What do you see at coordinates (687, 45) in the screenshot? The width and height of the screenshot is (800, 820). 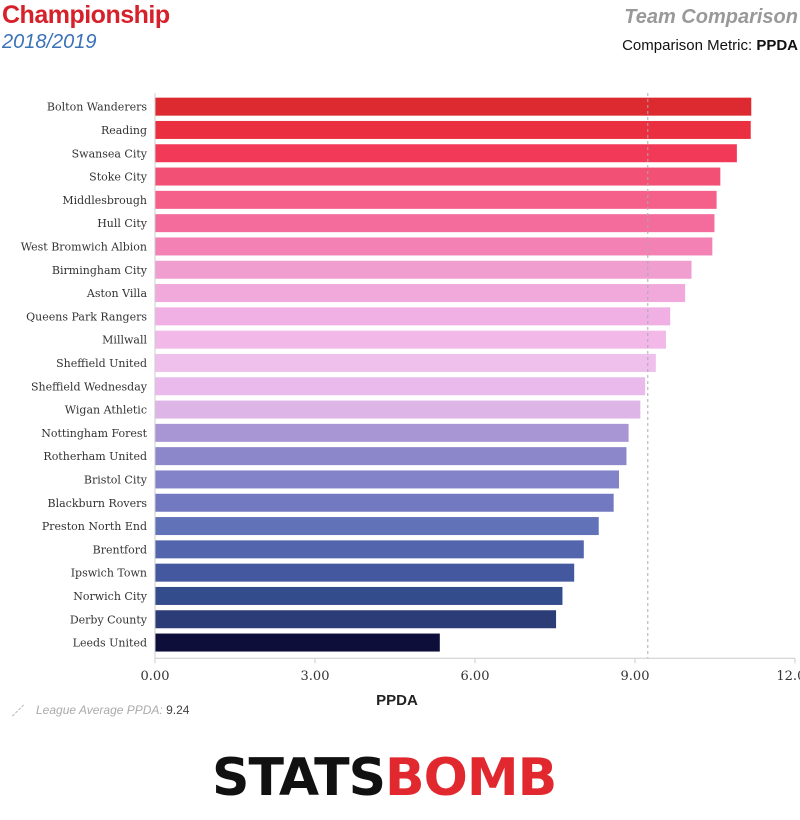 I see `metric-prefix: Comparison Metric:` at bounding box center [687, 45].